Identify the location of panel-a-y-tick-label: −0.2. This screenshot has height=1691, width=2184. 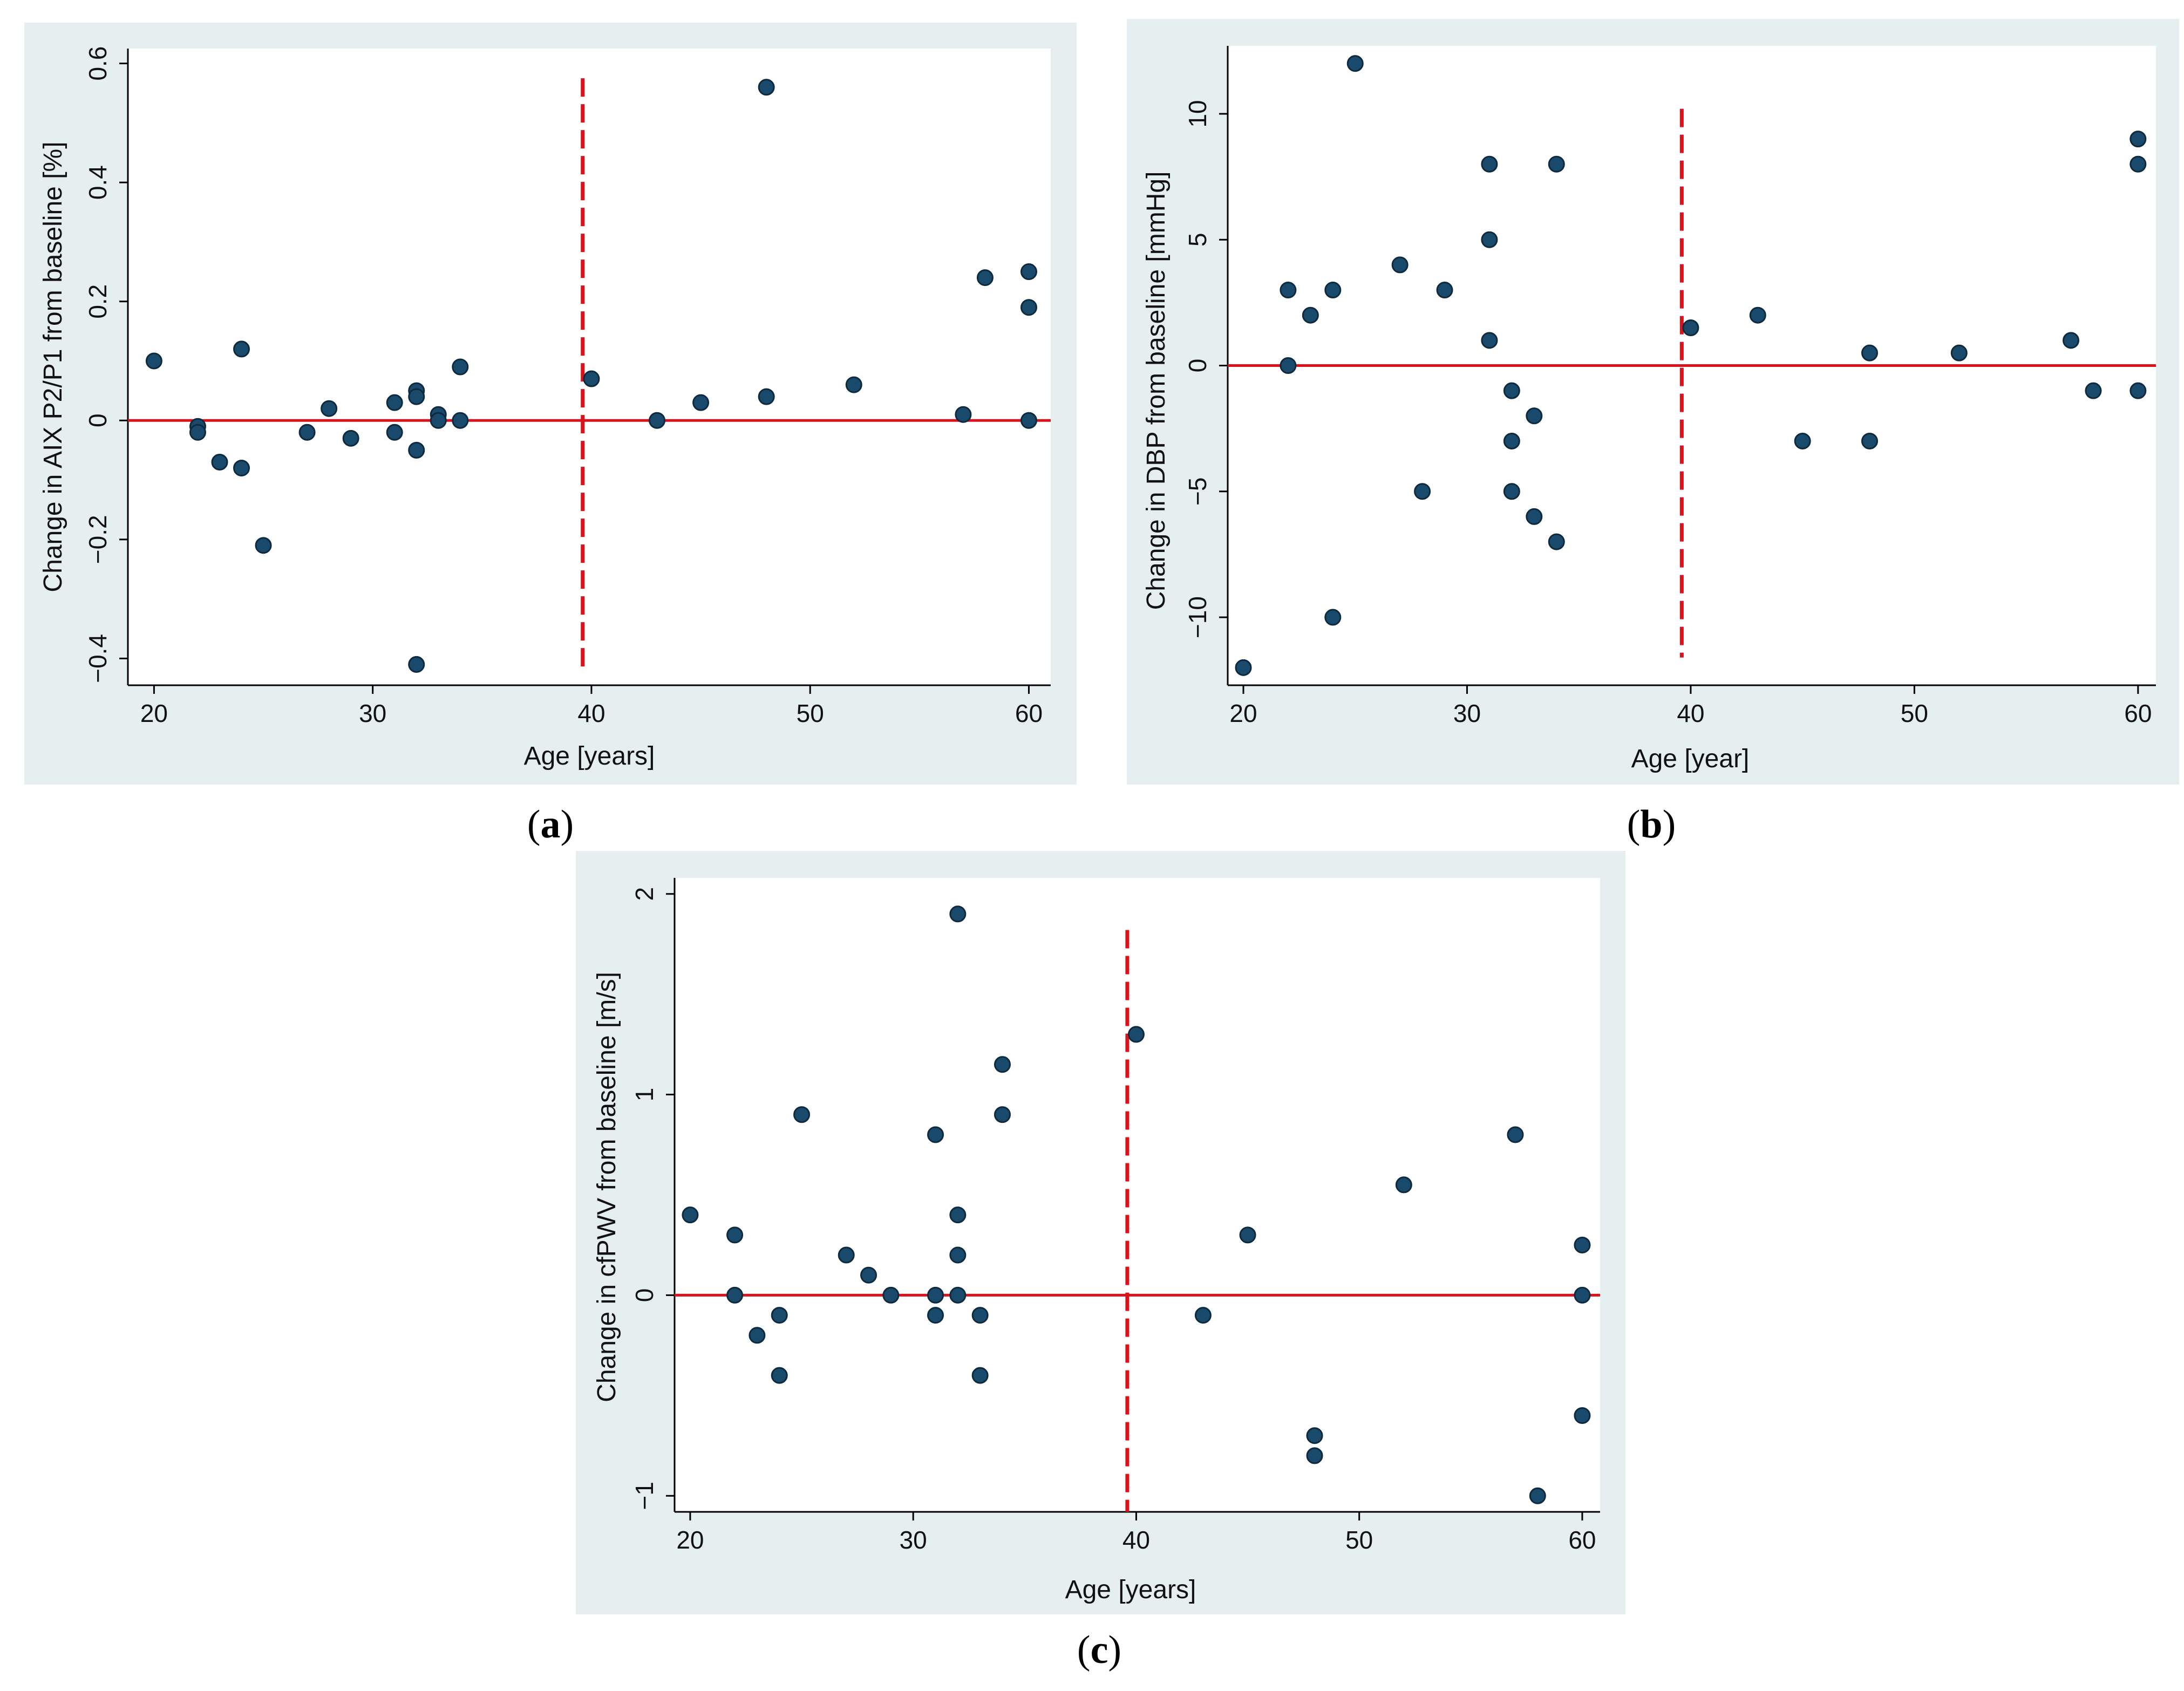
(98, 539).